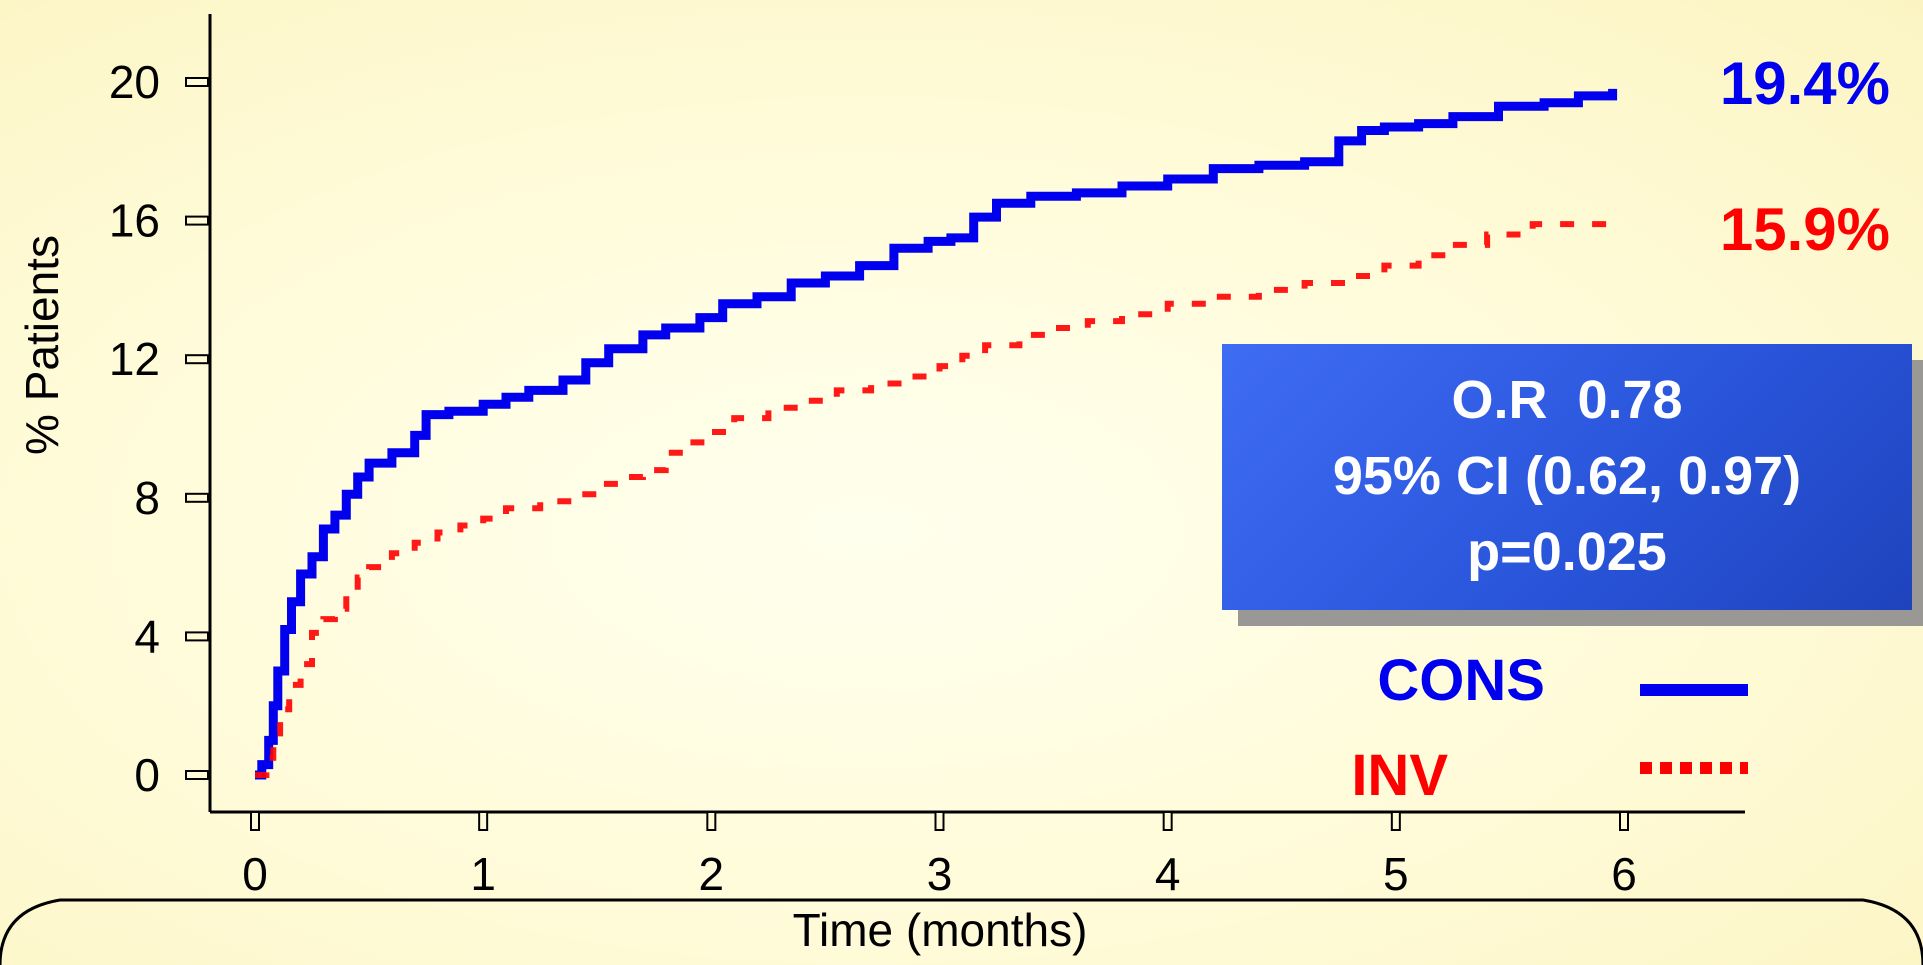  I want to click on confidence-interval-text: 95% CI (0.62, 0.97), so click(1567, 476).